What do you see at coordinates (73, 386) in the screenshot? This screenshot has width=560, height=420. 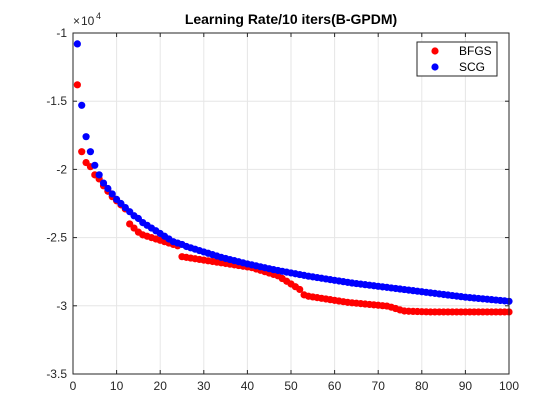 I see `x-tick-label: 0` at bounding box center [73, 386].